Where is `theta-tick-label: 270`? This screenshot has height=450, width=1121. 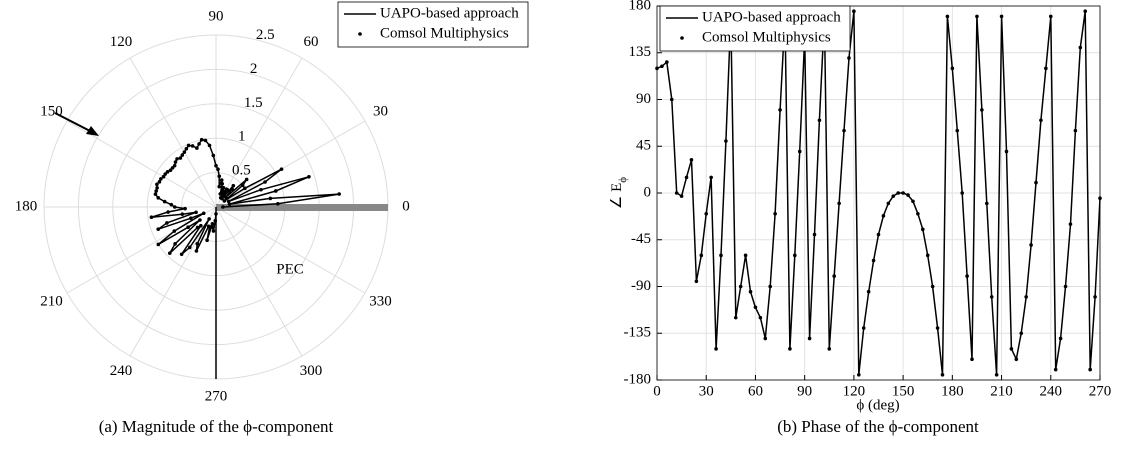
theta-tick-label: 270 is located at coordinates (216, 396).